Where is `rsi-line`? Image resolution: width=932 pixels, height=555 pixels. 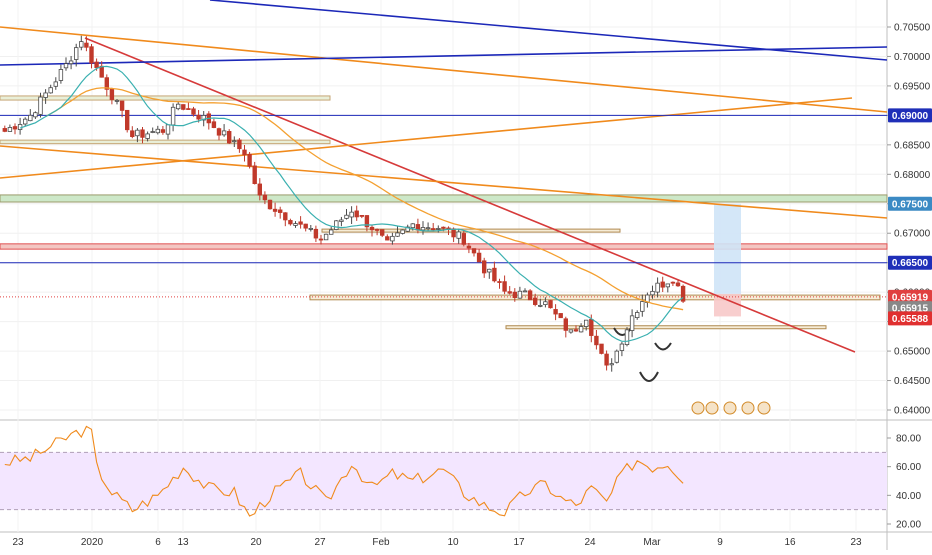 rsi-line is located at coordinates (344, 471).